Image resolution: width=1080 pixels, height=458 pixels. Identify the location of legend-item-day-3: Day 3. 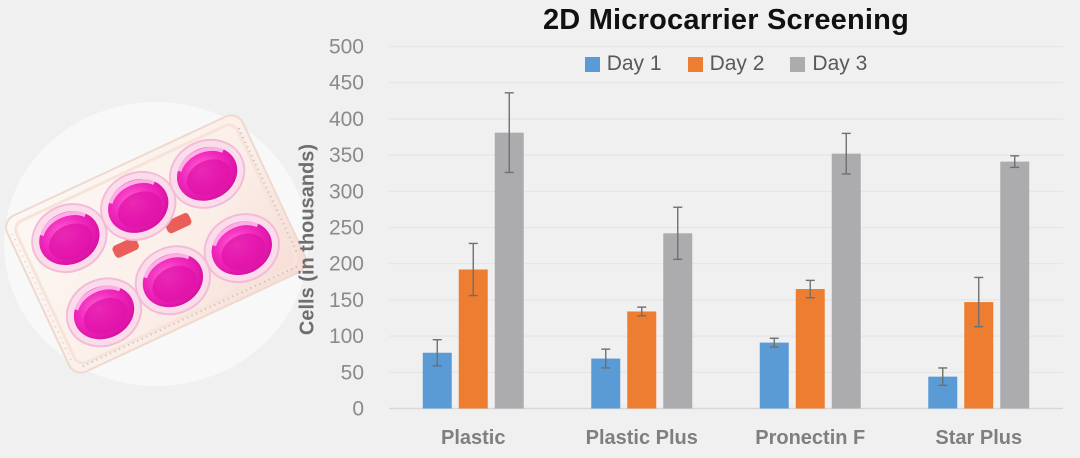
(828, 64).